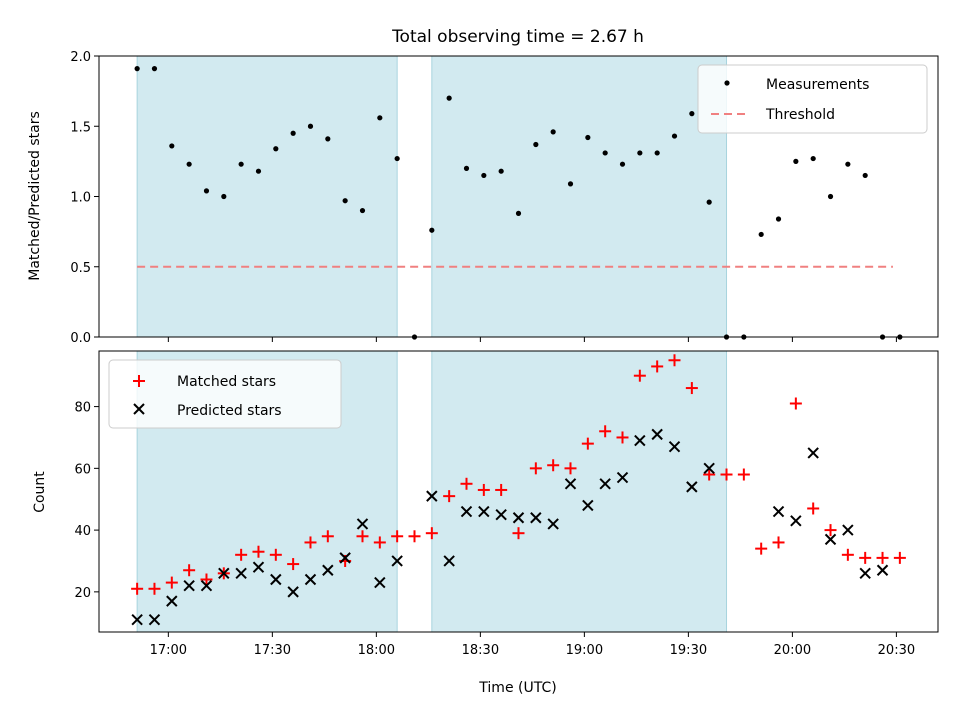  Describe the element at coordinates (688, 650) in the screenshot. I see `x-tick-label: 19:30` at that location.